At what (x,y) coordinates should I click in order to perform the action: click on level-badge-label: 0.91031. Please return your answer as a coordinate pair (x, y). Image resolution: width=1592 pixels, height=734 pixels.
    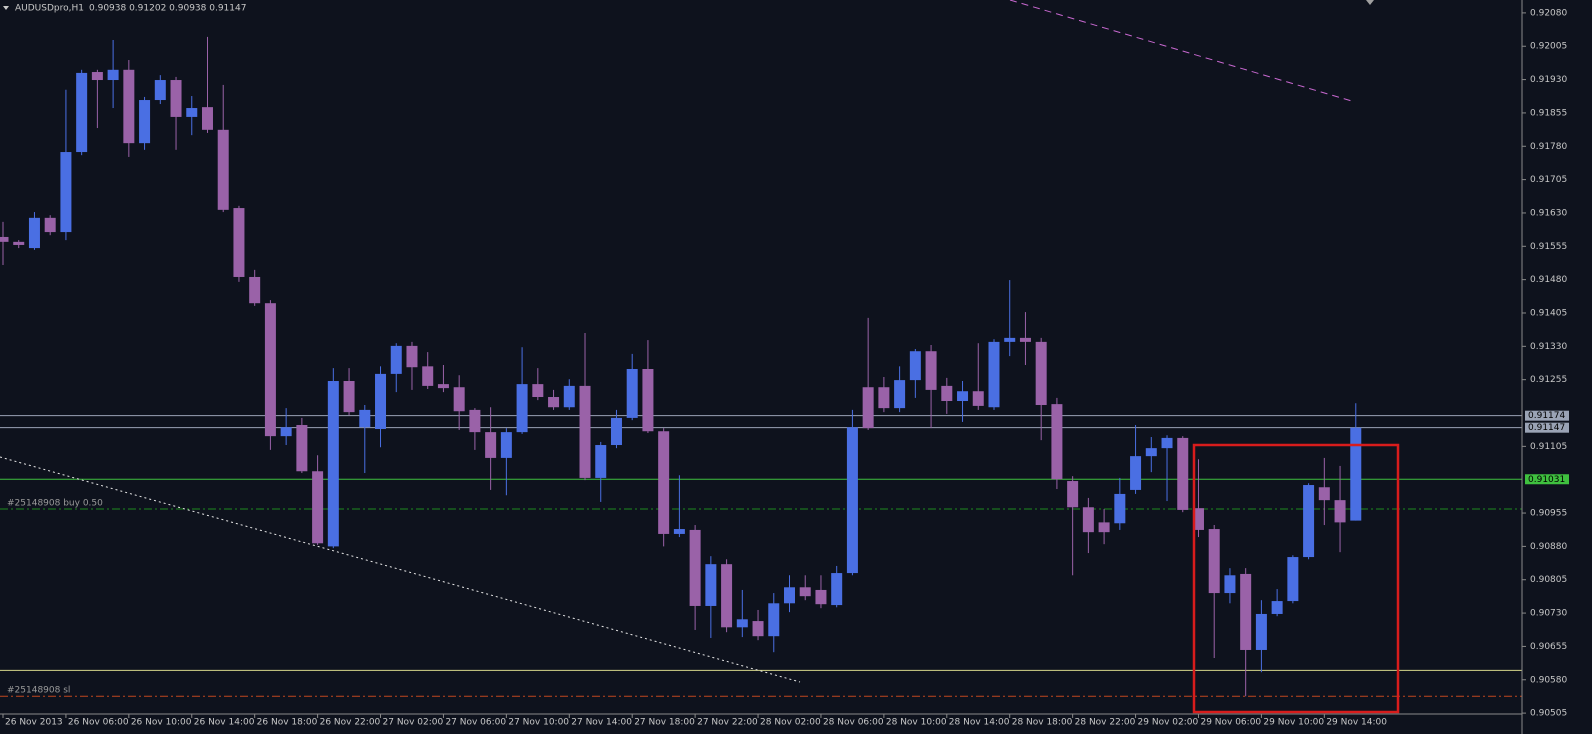
    Looking at the image, I should click on (1546, 480).